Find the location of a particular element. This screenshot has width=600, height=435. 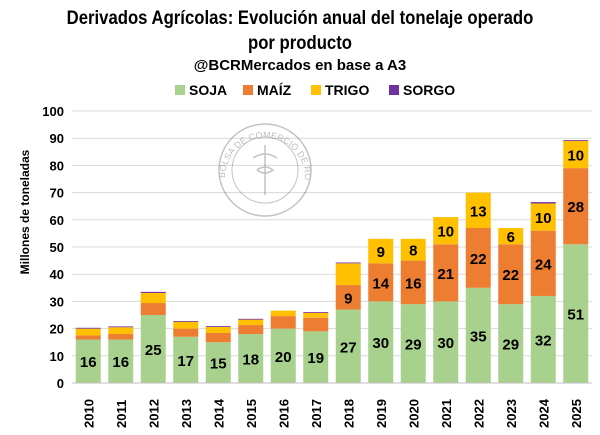

x-tick-label: 2012 is located at coordinates (153, 413).